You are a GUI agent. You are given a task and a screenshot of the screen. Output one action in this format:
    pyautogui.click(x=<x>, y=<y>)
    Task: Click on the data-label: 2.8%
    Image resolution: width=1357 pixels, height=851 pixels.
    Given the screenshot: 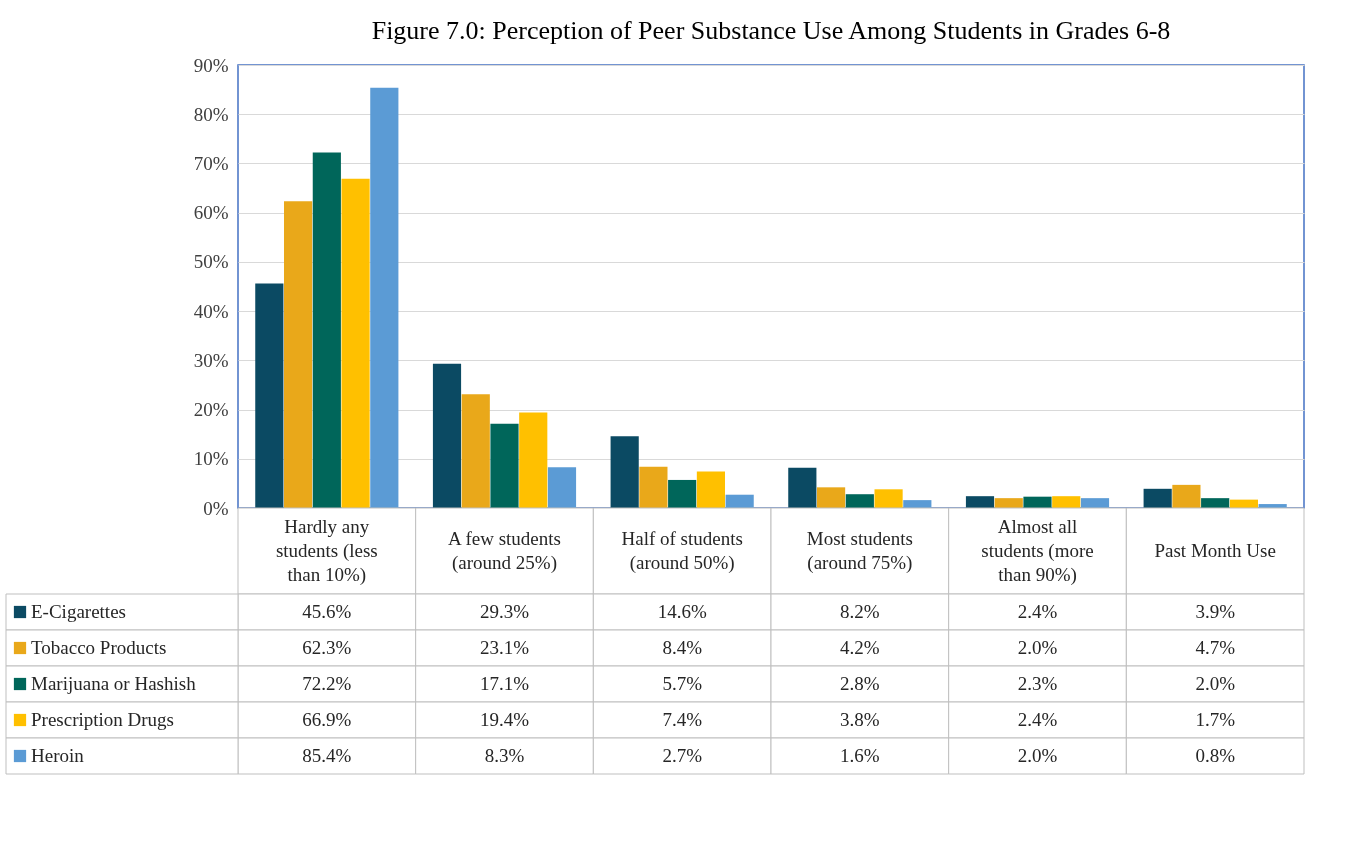 What is the action you would take?
    pyautogui.click(x=860, y=683)
    